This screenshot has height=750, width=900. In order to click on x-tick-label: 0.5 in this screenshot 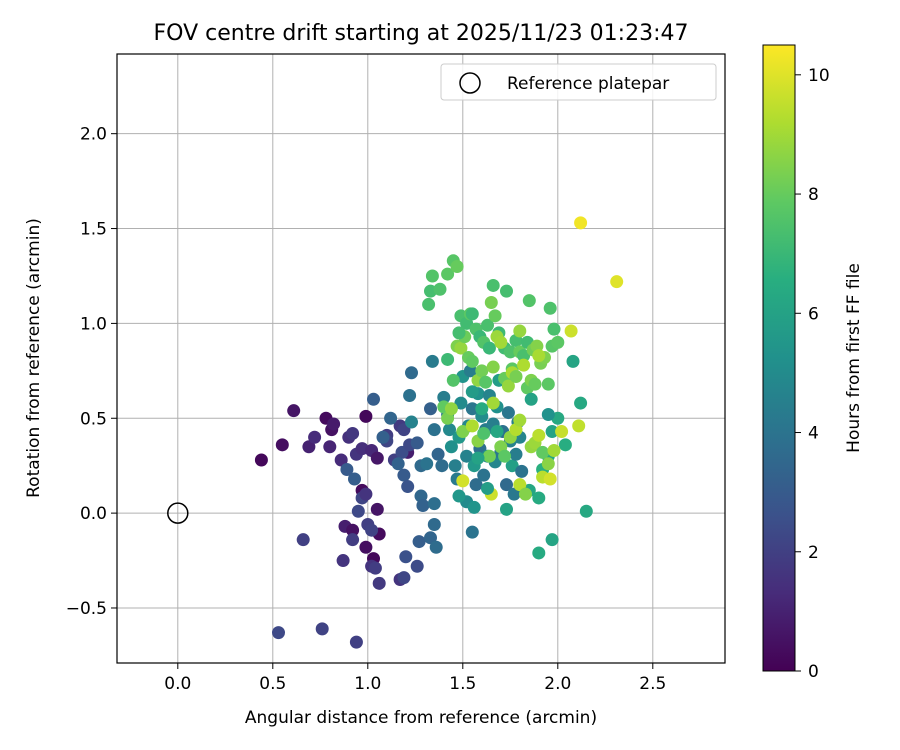, I will do `click(272, 684)`.